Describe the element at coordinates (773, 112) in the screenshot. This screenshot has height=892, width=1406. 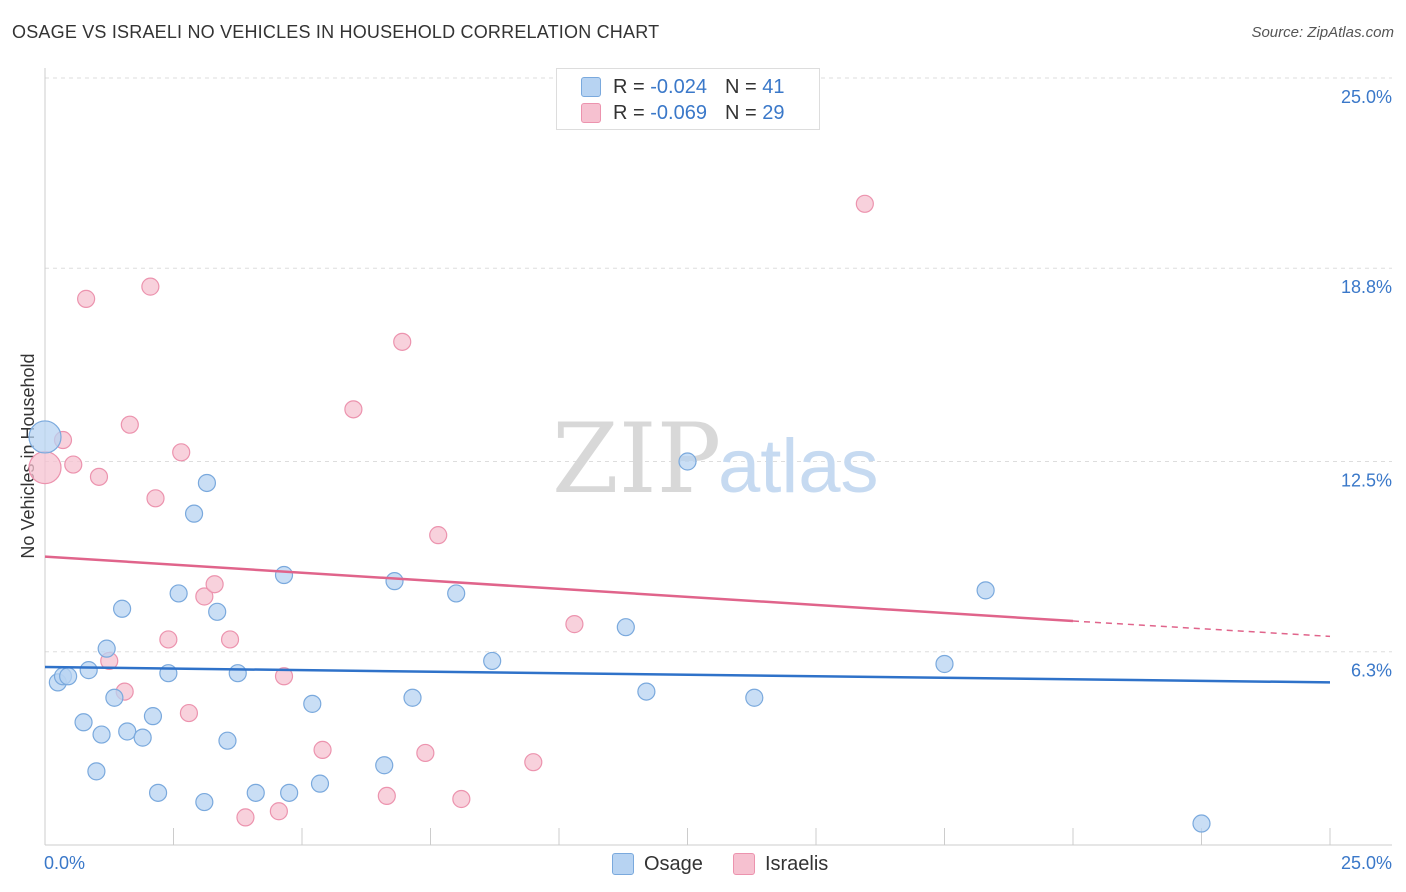
I see `israelis-n-value: 29` at that location.